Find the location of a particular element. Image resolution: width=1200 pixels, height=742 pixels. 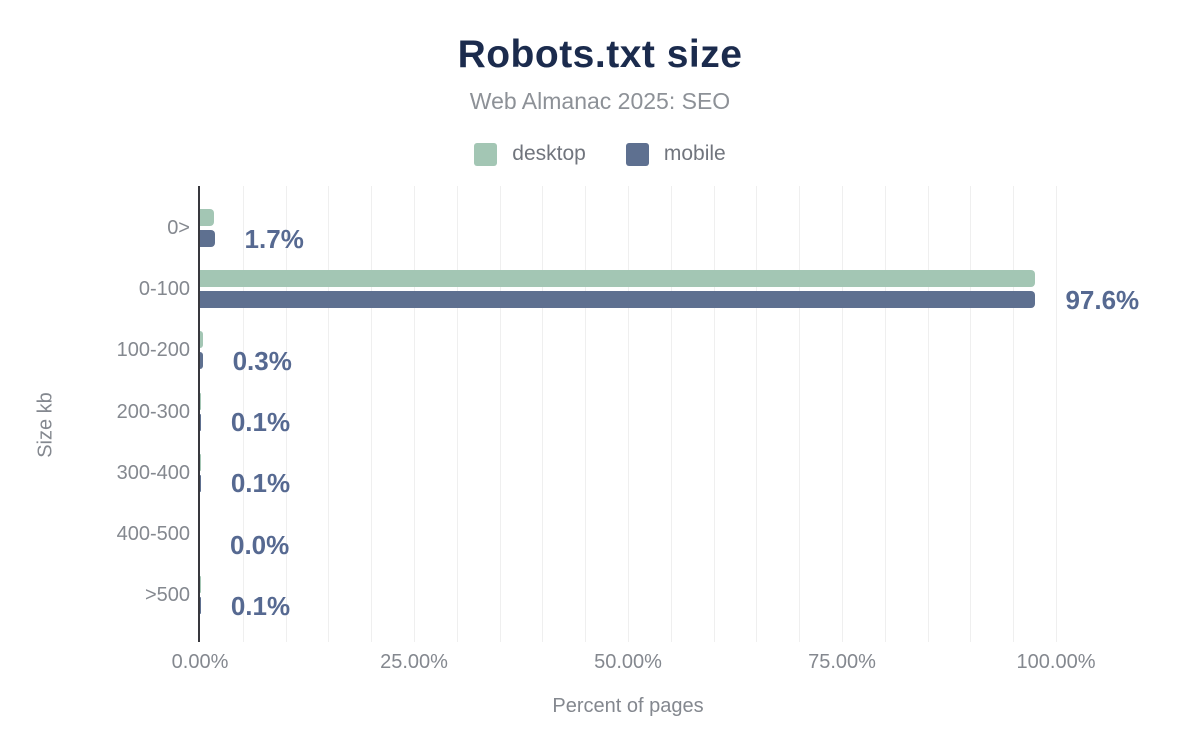

category-label: 100-200 is located at coordinates (153, 350).